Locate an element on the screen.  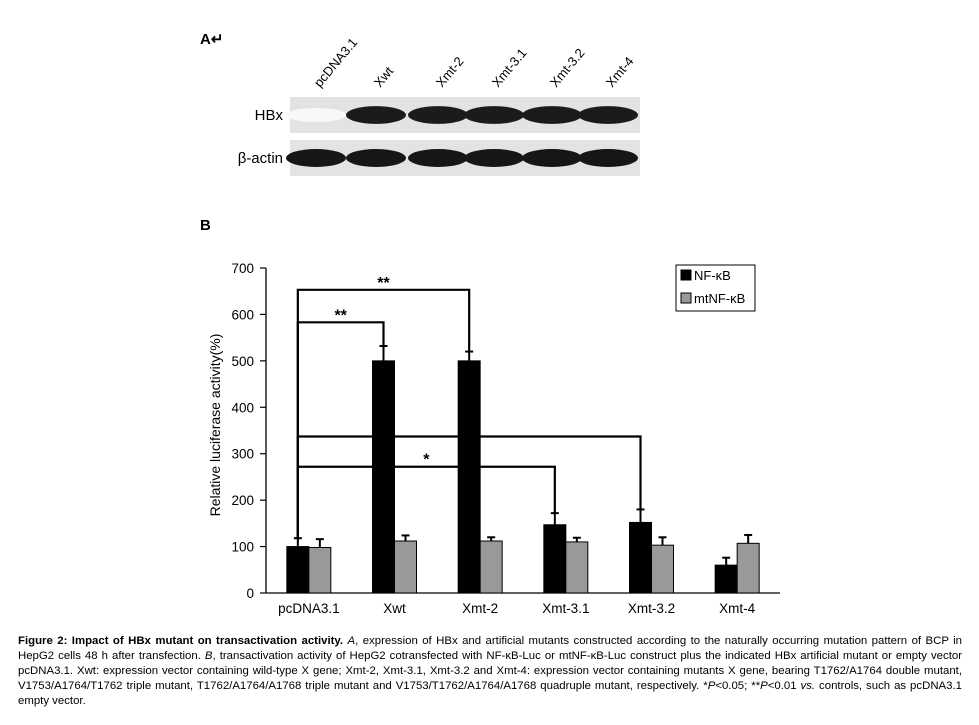
blot-lane-label: Xmt-3.2 is located at coordinates (567, 67).